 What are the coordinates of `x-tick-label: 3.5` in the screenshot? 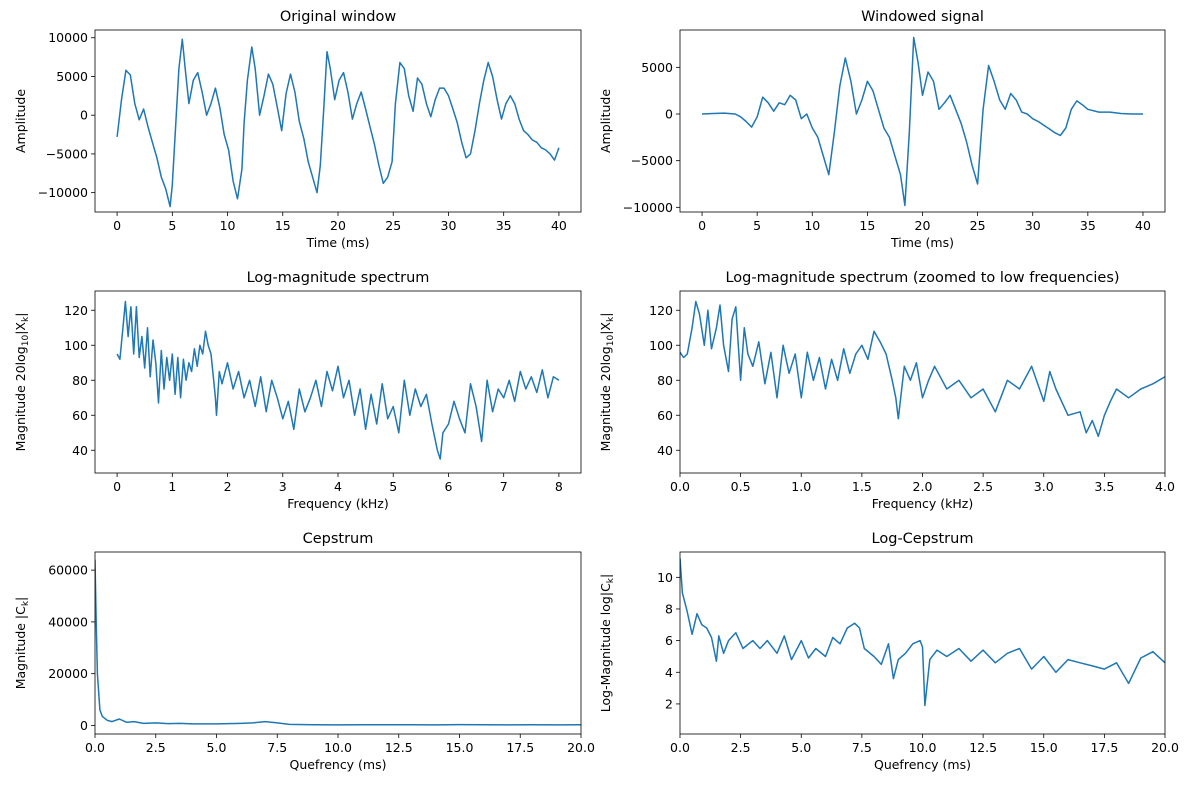 It's located at (1104, 486).